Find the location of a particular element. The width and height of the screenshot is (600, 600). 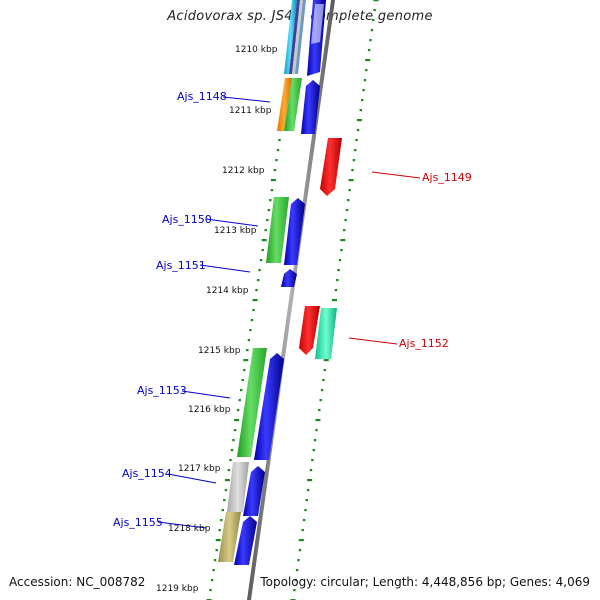

gene-label-ajs-1150: Ajs_1150 is located at coordinates (187, 219).